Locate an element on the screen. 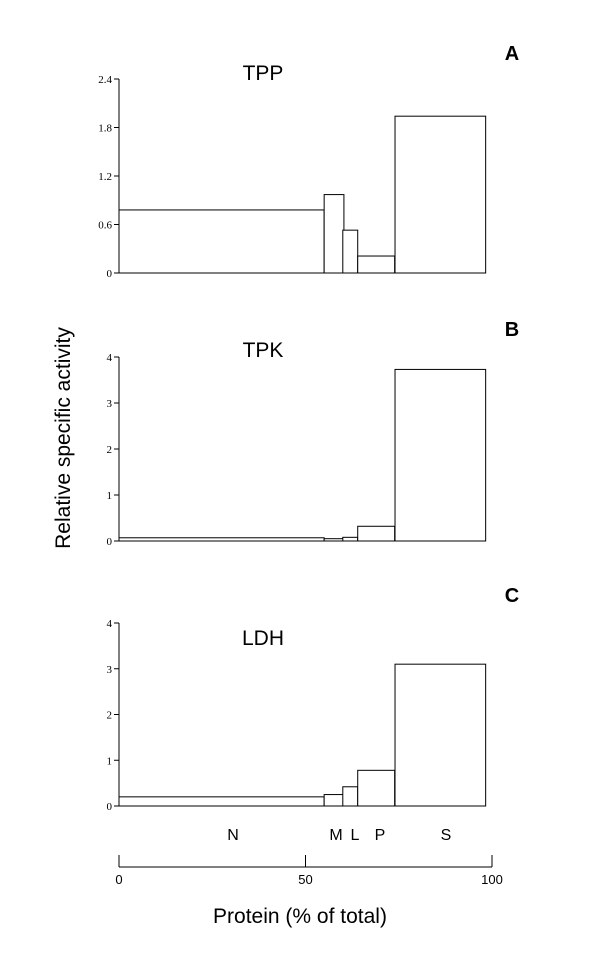 This screenshot has height=963, width=600. y-tick-label-b: 3 is located at coordinates (110, 404).